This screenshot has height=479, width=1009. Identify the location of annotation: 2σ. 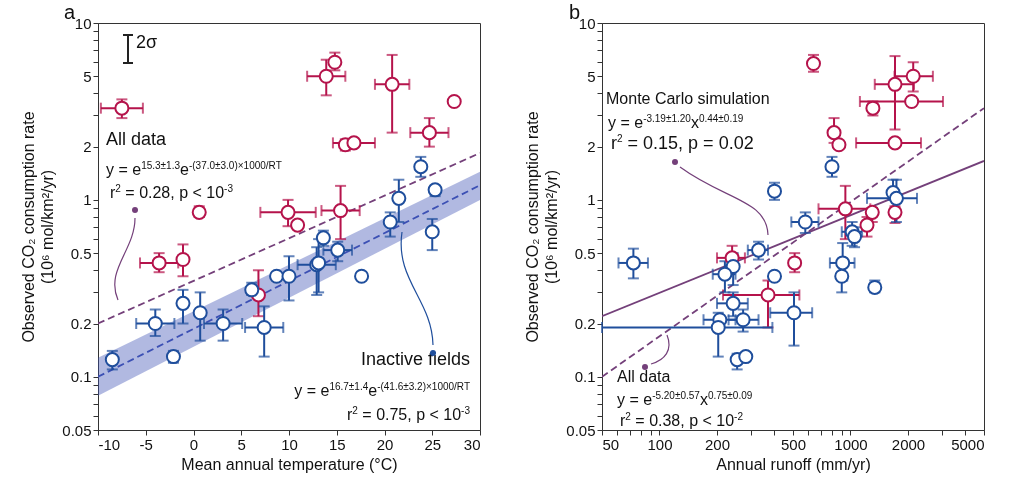
(147, 42).